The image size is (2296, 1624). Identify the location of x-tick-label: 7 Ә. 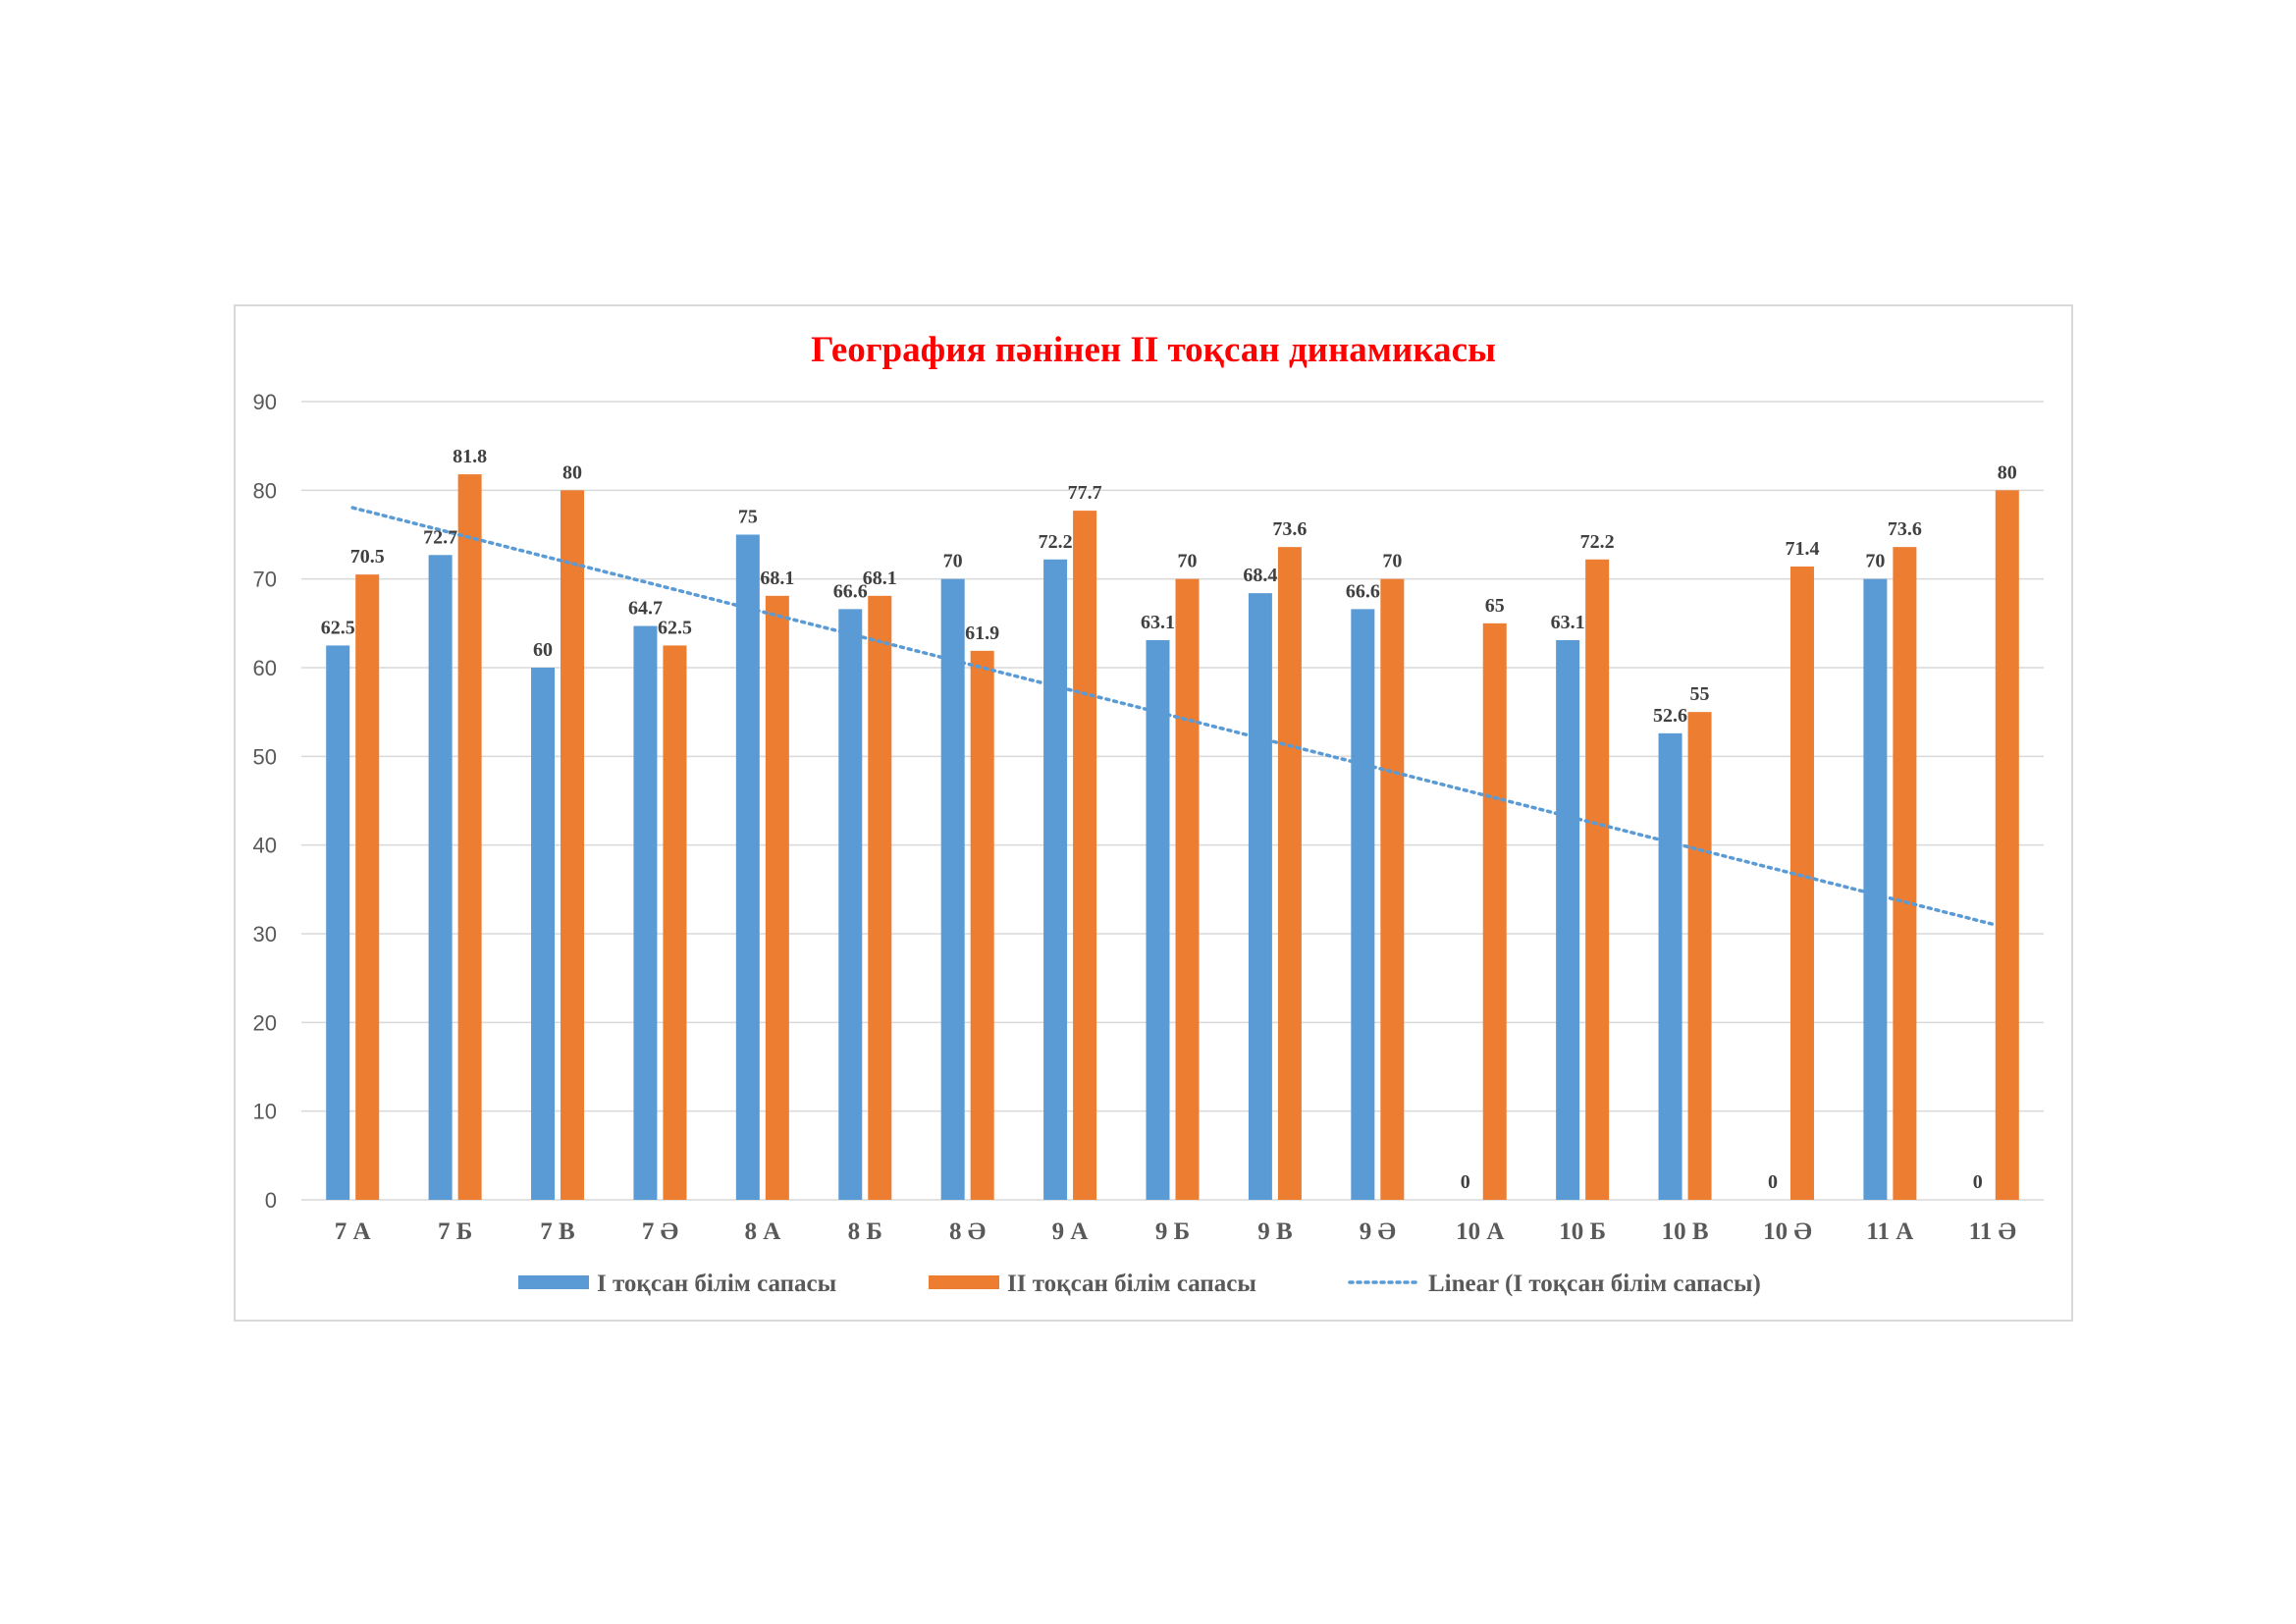
(660, 1231).